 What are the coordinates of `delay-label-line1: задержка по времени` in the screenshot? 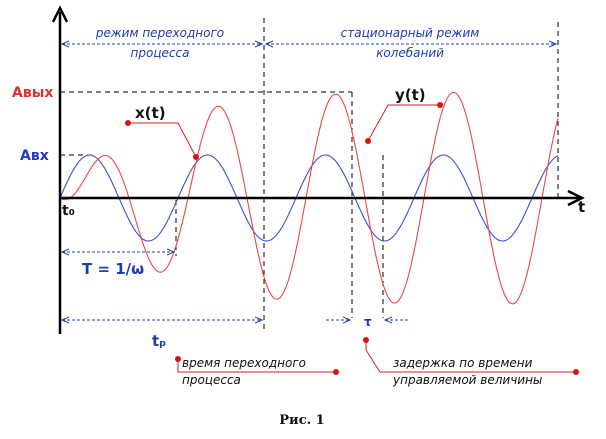 It's located at (463, 363).